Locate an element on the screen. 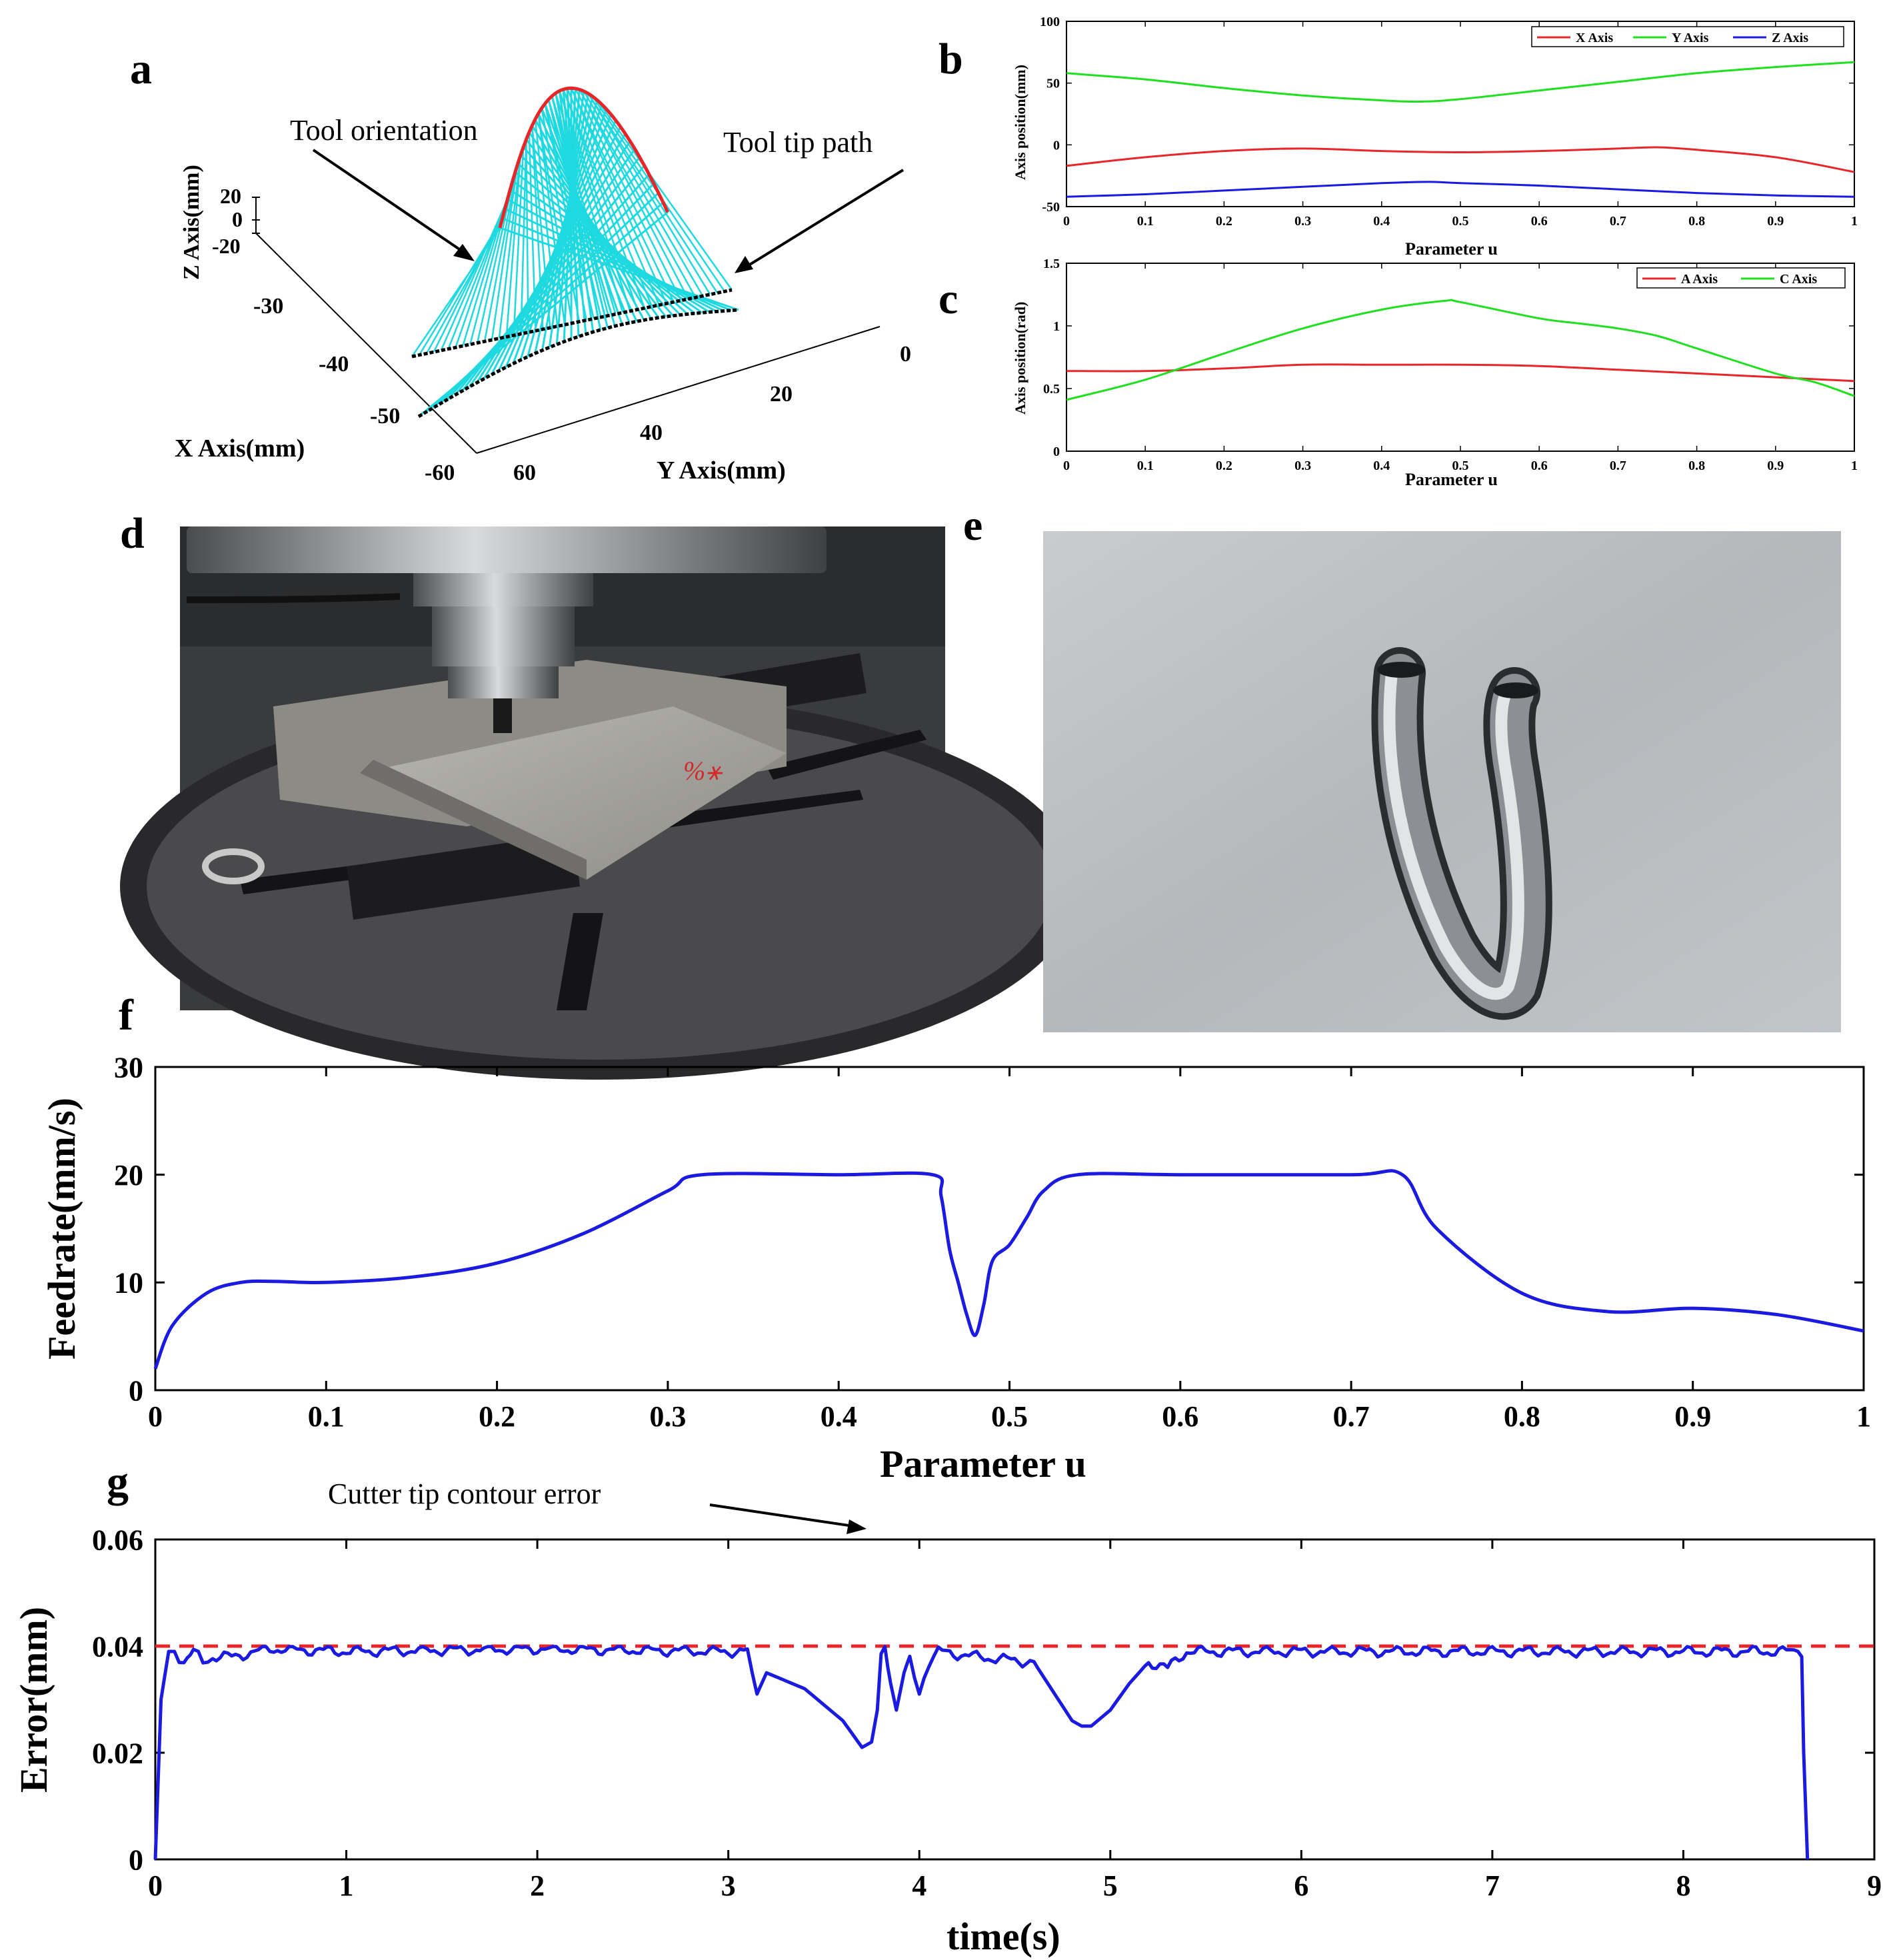  legend: X Axis Y Axis Z Axis is located at coordinates (1687, 36).